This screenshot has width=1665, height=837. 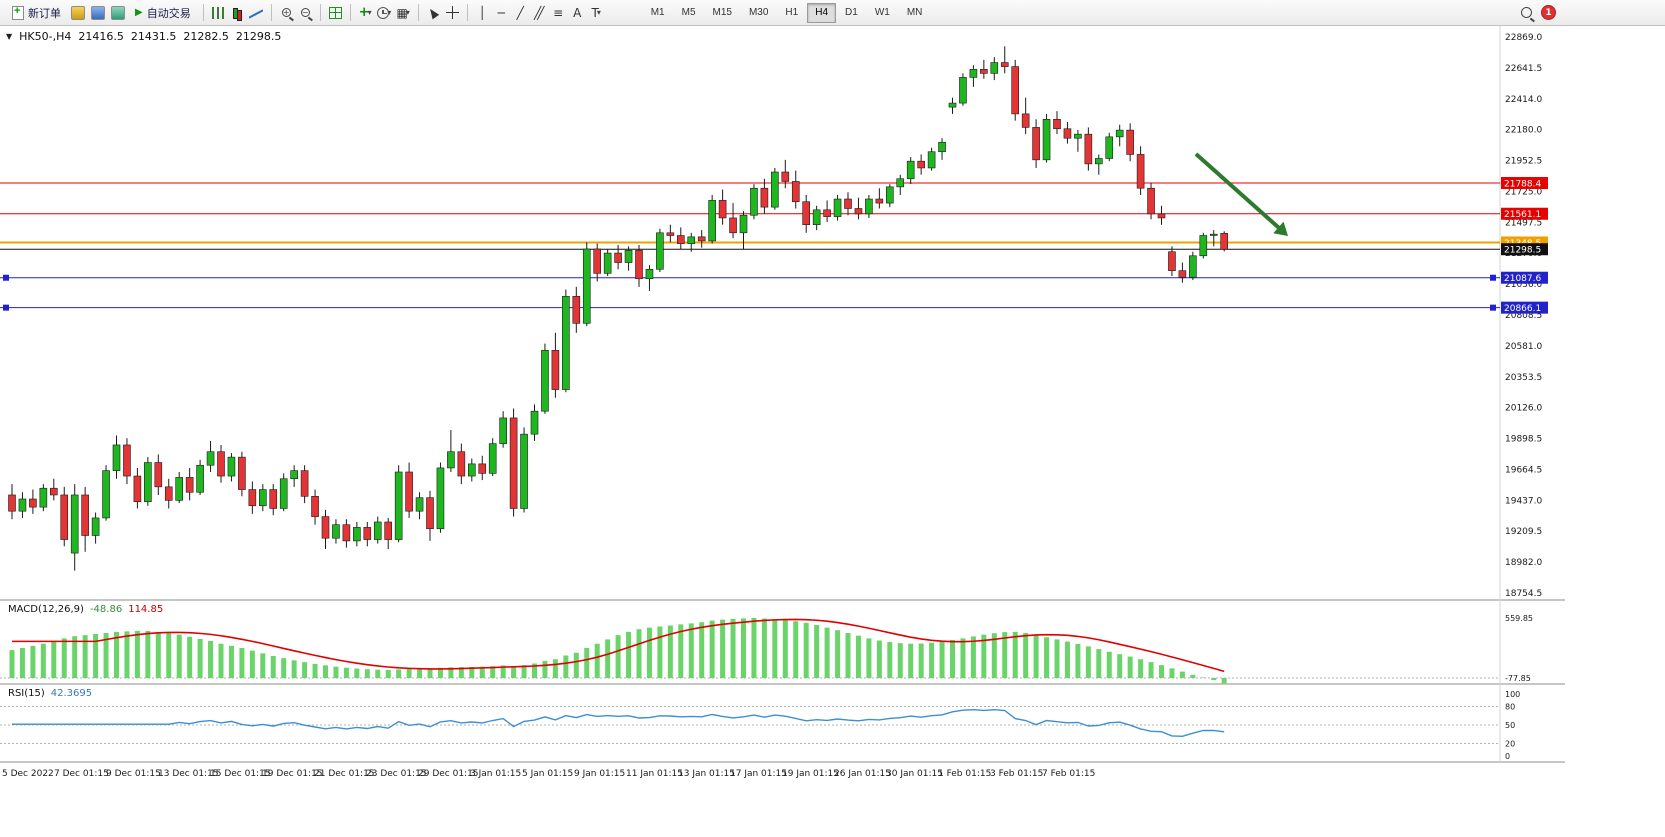 I want to click on ohlc-close: 21298.5, so click(x=258, y=36).